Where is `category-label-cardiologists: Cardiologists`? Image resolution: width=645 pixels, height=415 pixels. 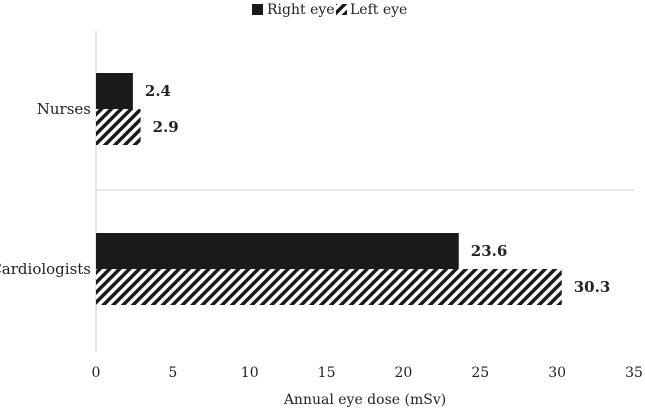
category-label-cardiologists: Cardiologists is located at coordinates (45, 269).